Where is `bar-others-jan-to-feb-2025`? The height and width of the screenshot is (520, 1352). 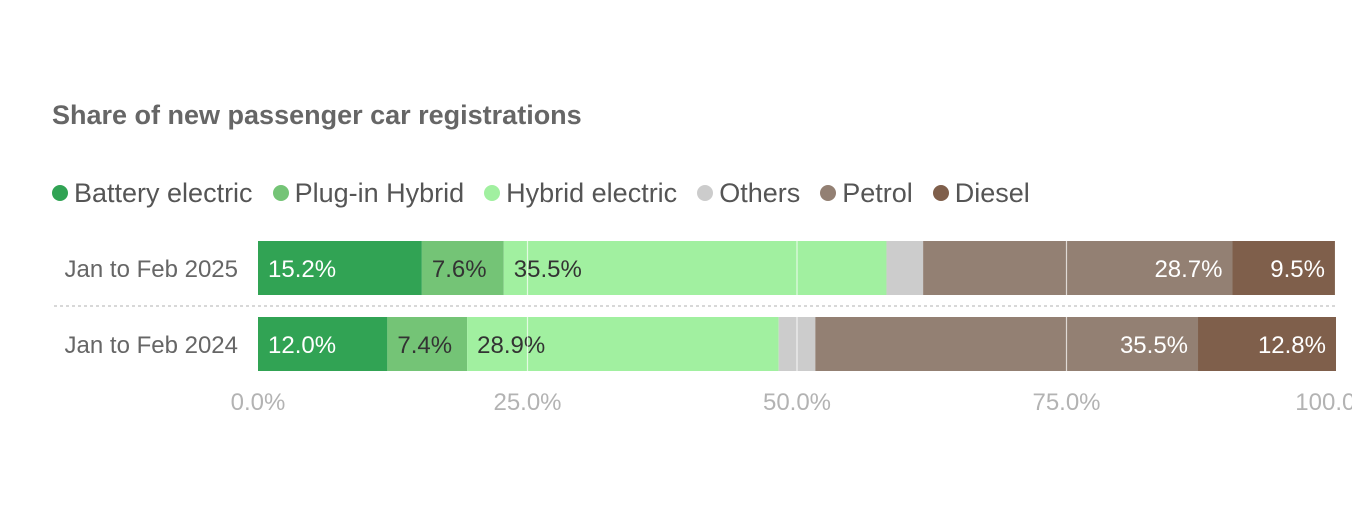 bar-others-jan-to-feb-2025 is located at coordinates (905, 268).